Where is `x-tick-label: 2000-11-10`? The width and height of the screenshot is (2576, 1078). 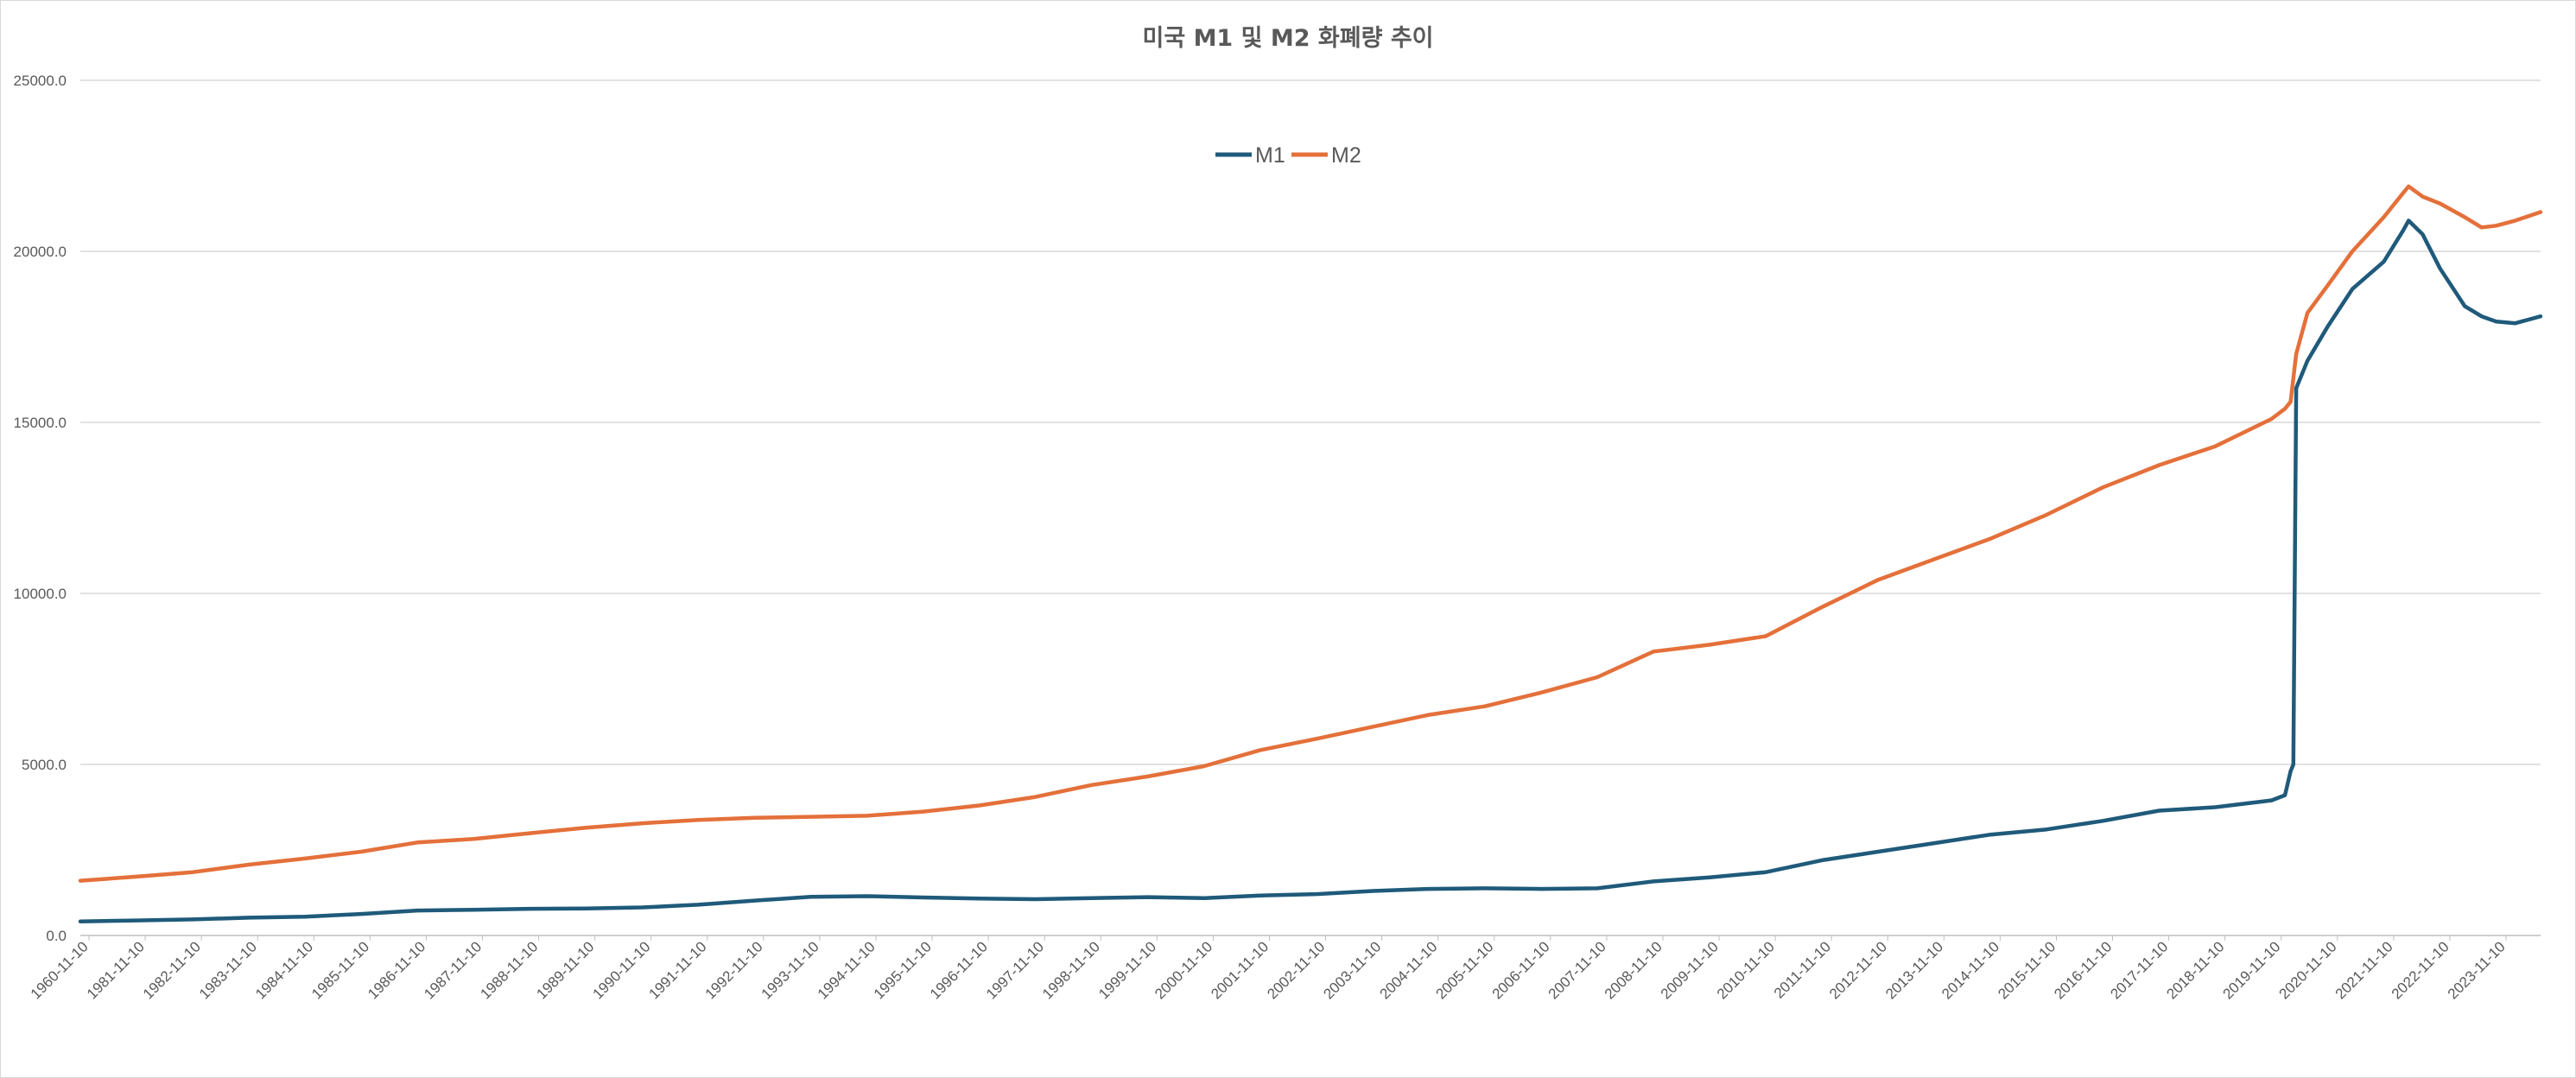 x-tick-label: 2000-11-10 is located at coordinates (1183, 970).